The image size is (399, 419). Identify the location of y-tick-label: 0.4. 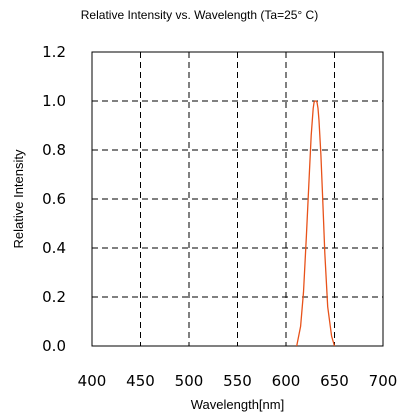
(54, 248).